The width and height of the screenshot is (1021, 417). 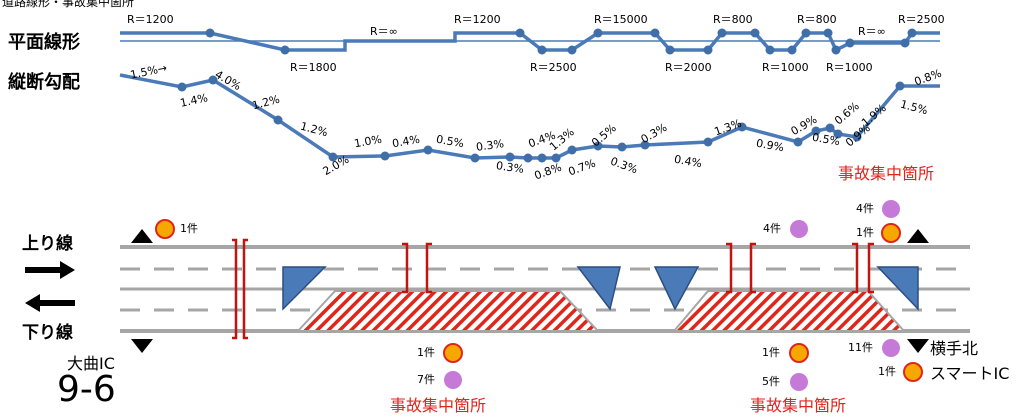 I want to click on gradient-label: 1.4%, so click(x=193, y=100).